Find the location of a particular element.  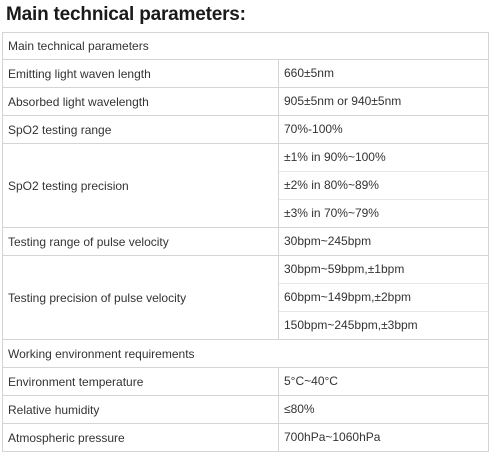

param-value-cell: 5°C~40°C is located at coordinates (383, 381).